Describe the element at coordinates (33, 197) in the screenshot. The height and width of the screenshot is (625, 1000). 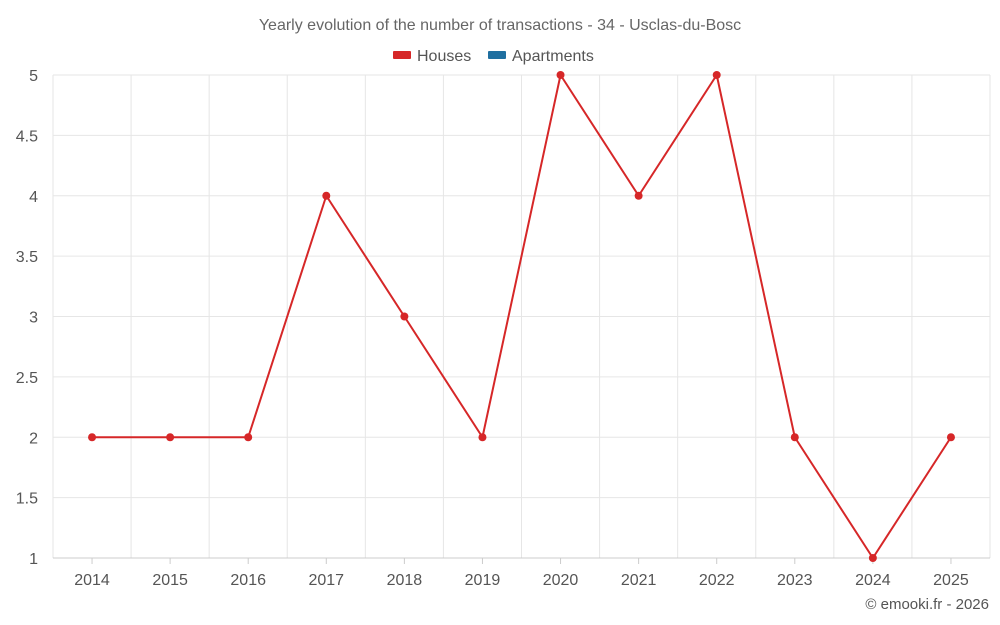
I see `y-tick-label: 4` at that location.